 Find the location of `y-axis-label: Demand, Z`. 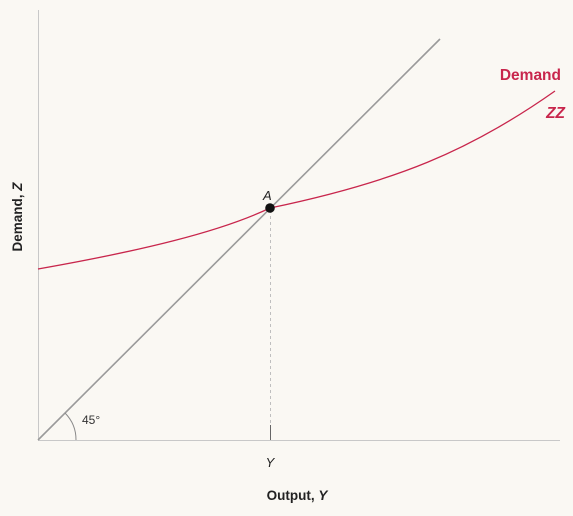

y-axis-label: Demand, Z is located at coordinates (17, 217).